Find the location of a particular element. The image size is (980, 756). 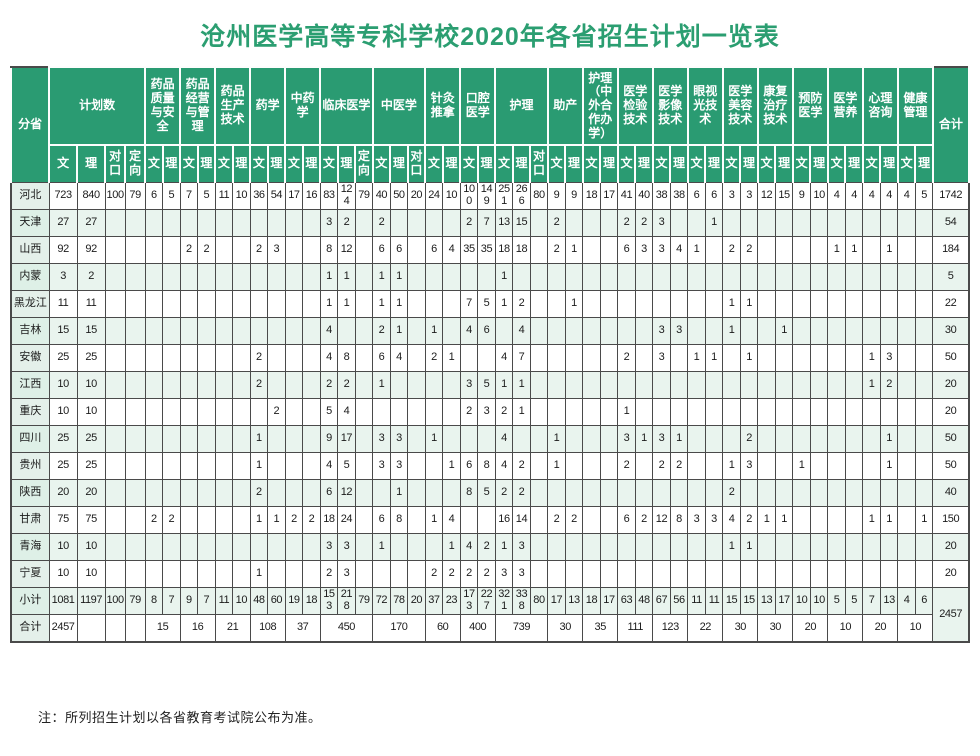

data-cell: 12 is located at coordinates (766, 196).